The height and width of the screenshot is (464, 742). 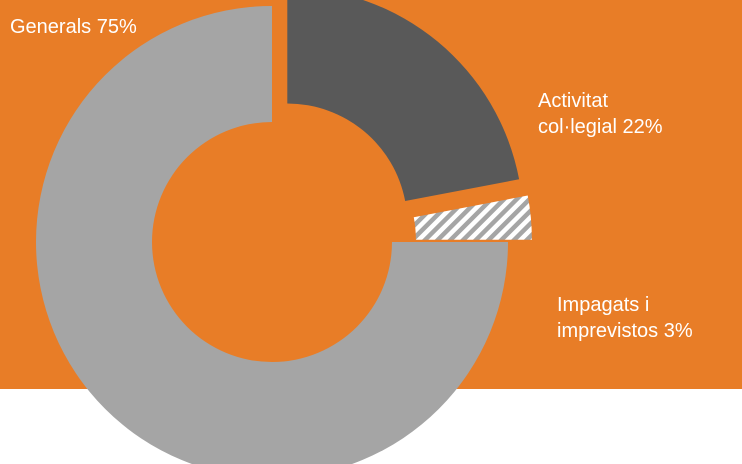 What do you see at coordinates (600, 114) in the screenshot?
I see `slice-label-activitat-collegial: Activitat col·legial 22%` at bounding box center [600, 114].